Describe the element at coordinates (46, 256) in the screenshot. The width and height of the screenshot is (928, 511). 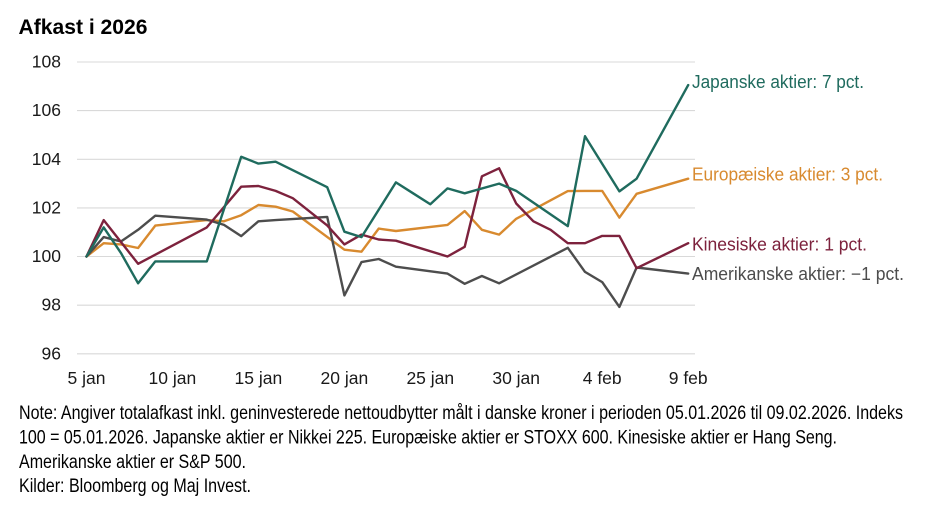
I see `svg-text: 100` at that location.